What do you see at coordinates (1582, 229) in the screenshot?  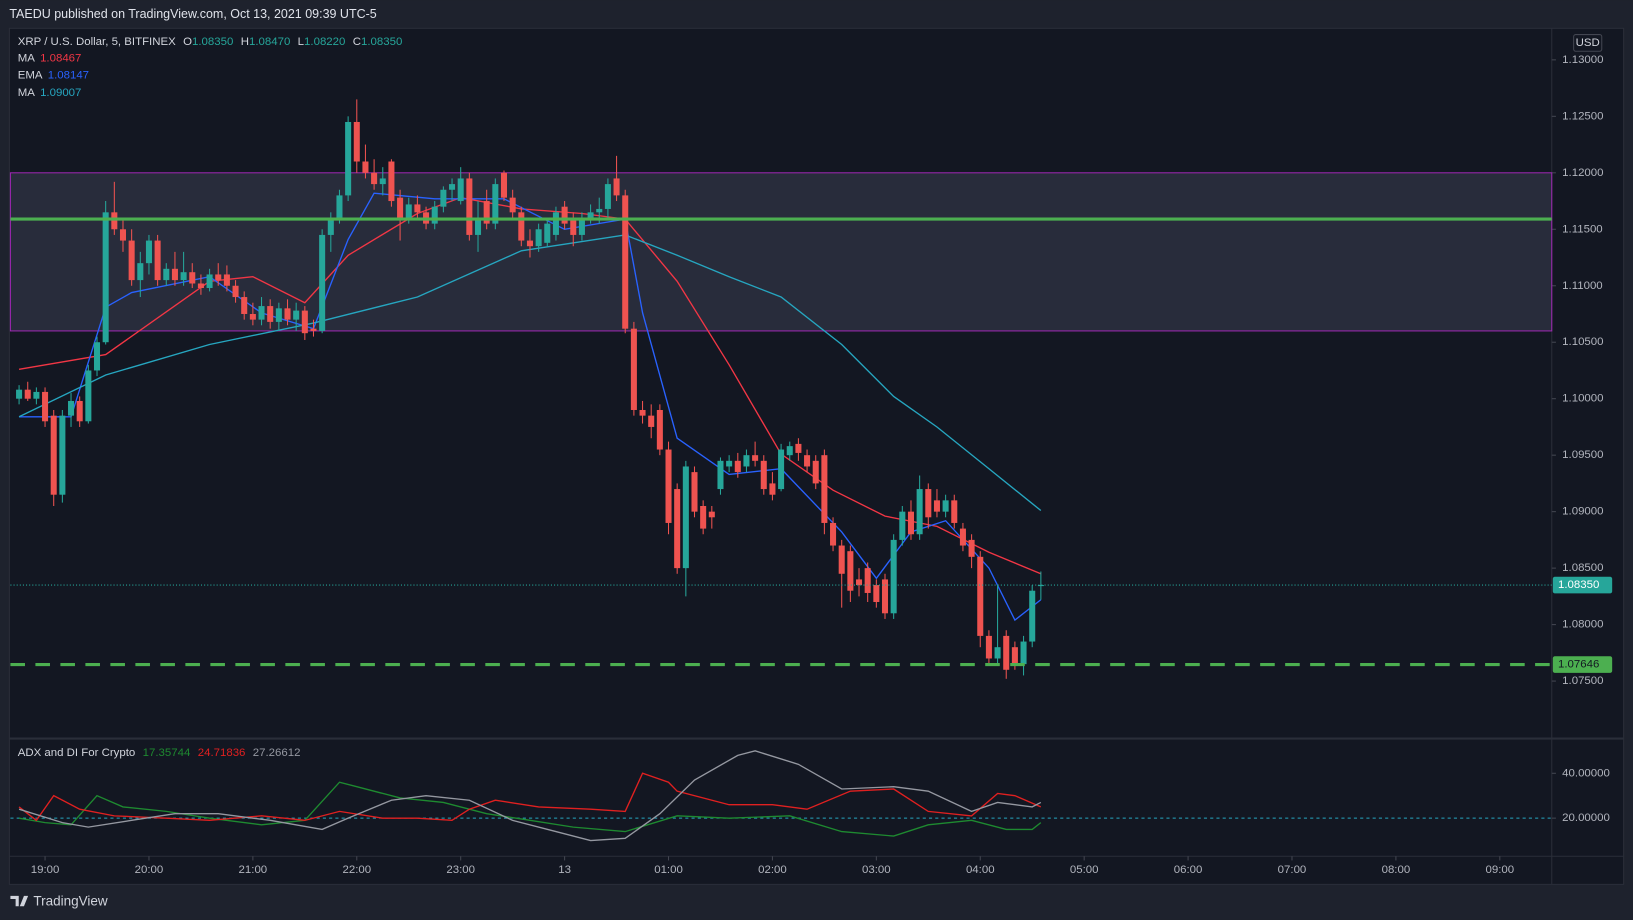 I see `y-tick-label: 1.11500` at bounding box center [1582, 229].